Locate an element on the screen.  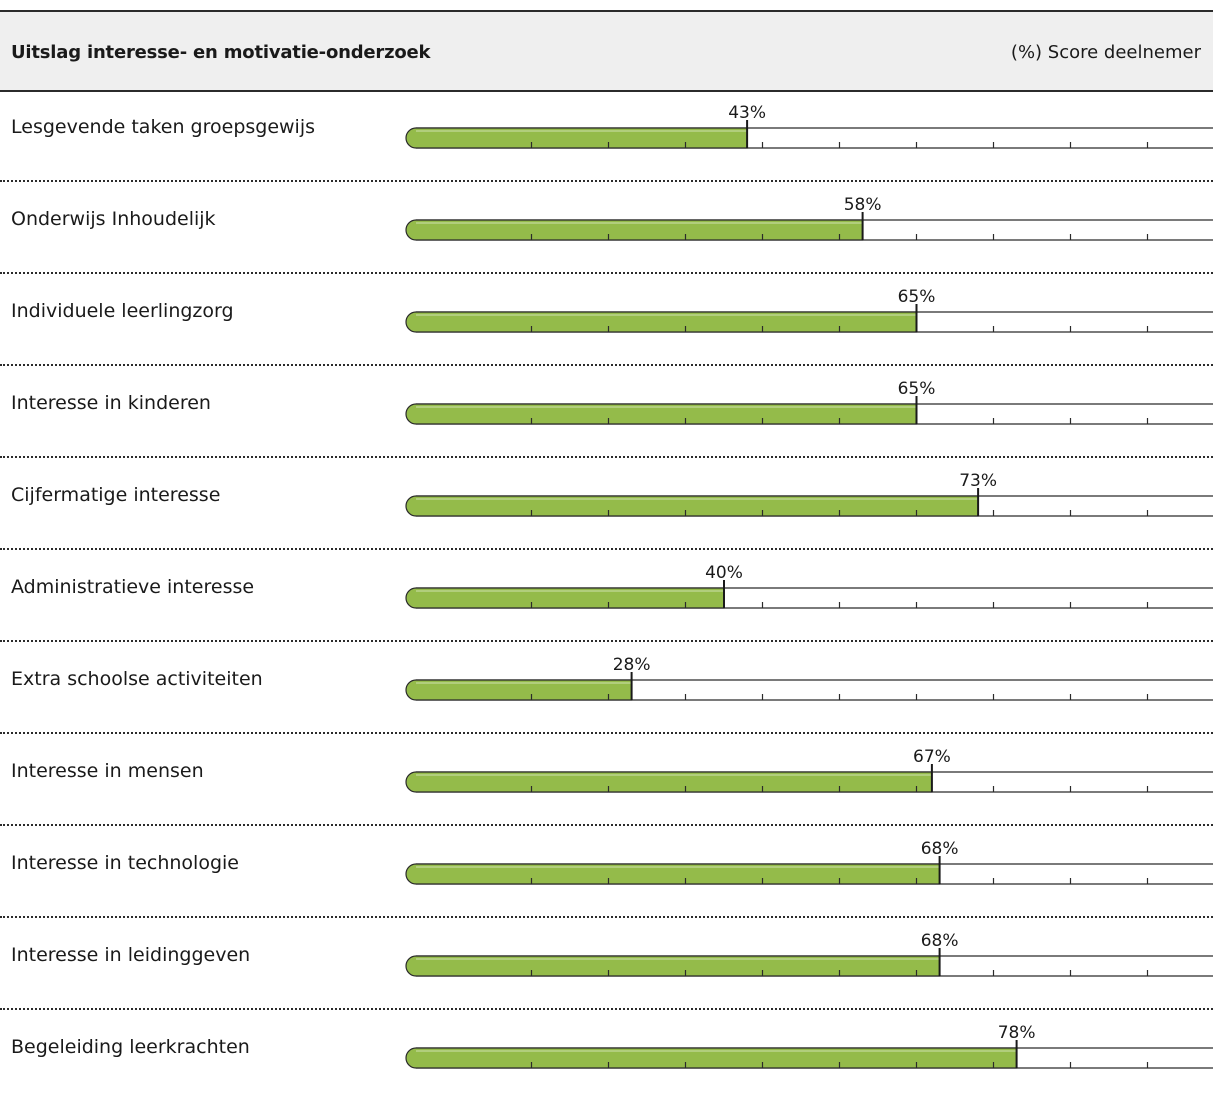
value-label: 58% is located at coordinates (863, 205).